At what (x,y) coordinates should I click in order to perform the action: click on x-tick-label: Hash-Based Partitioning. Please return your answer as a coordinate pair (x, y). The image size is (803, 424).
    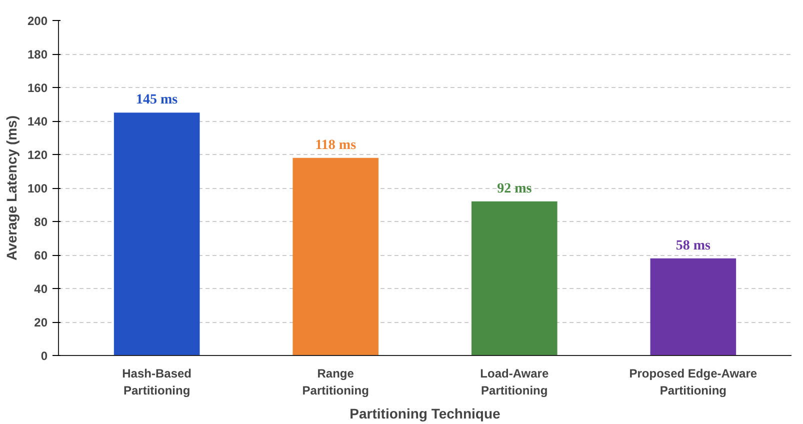
    Looking at the image, I should click on (157, 382).